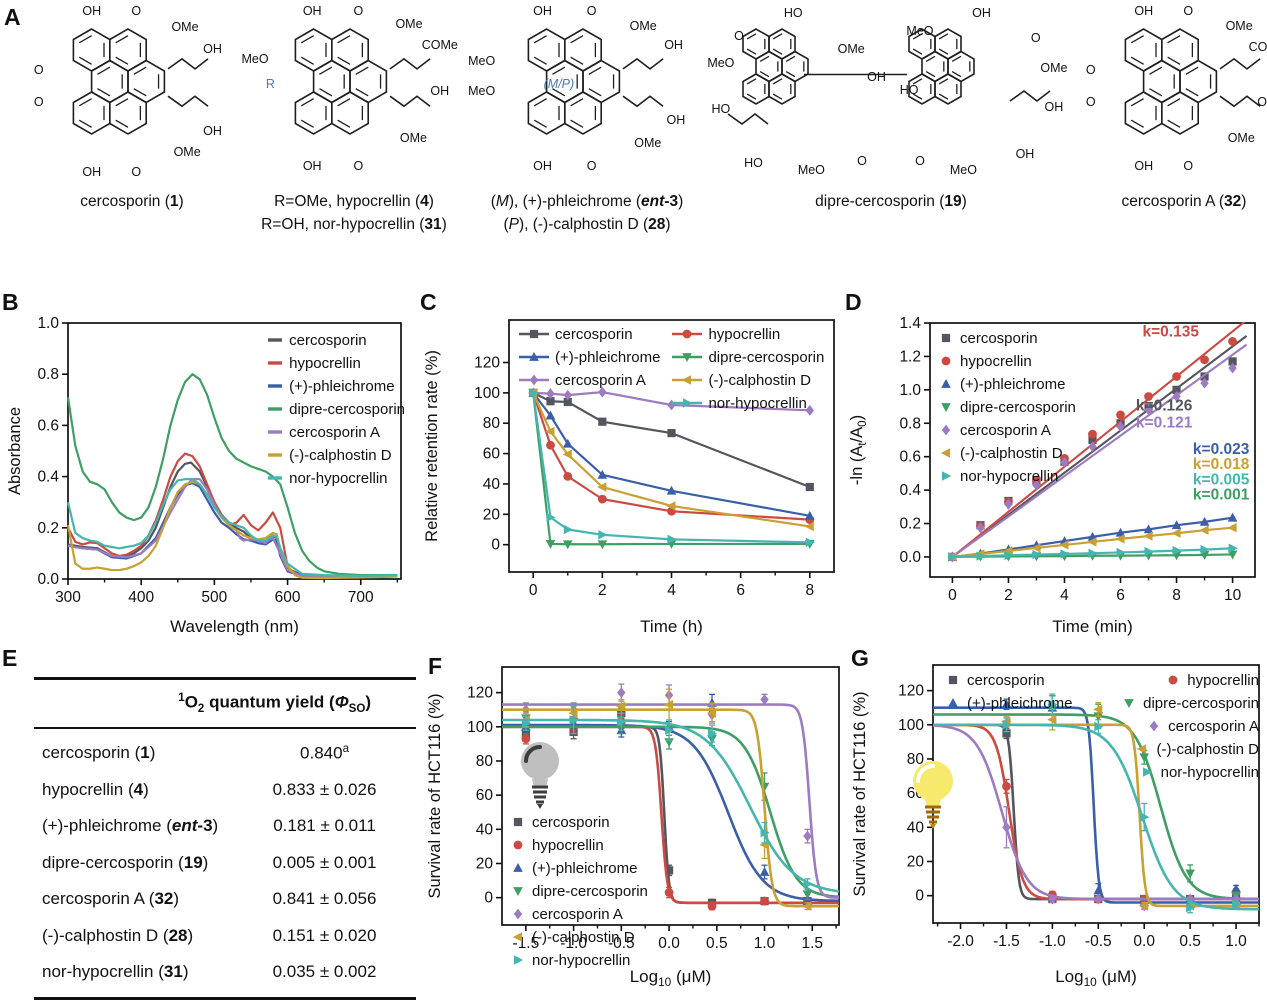 The height and width of the screenshot is (1000, 1267). What do you see at coordinates (1223, 680) in the screenshot?
I see `legend-label: hypocrellin` at bounding box center [1223, 680].